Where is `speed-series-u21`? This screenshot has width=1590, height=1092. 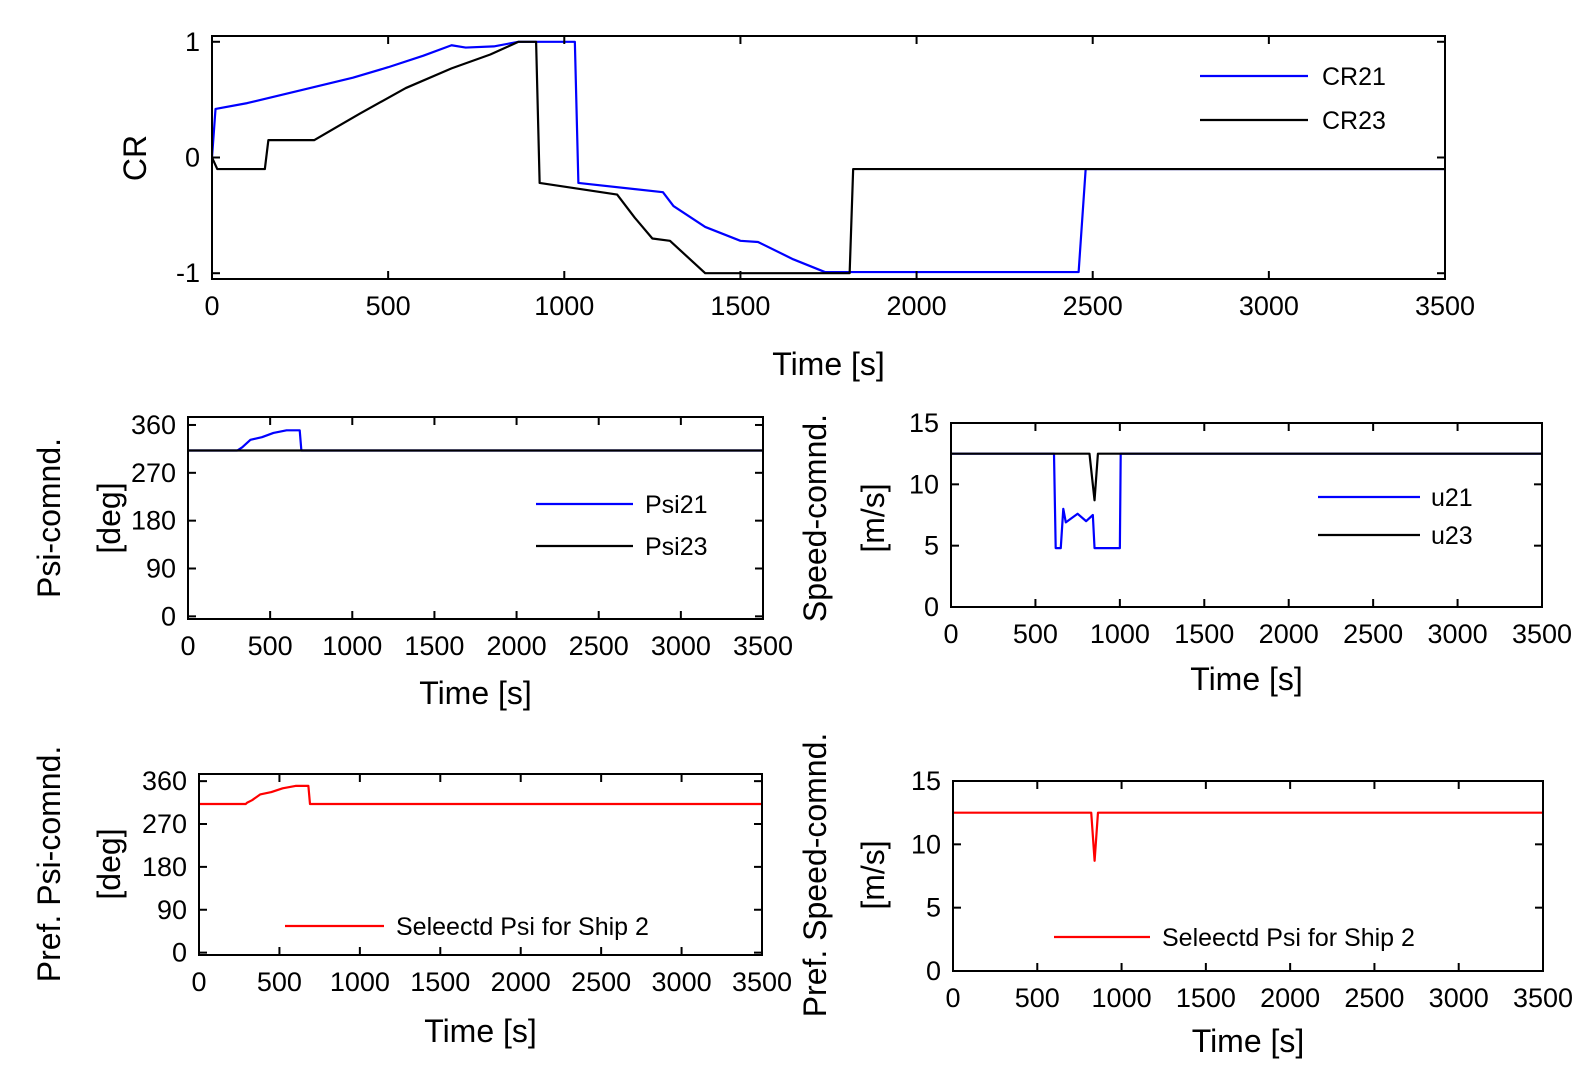
speed-series-u21 is located at coordinates (1246, 501).